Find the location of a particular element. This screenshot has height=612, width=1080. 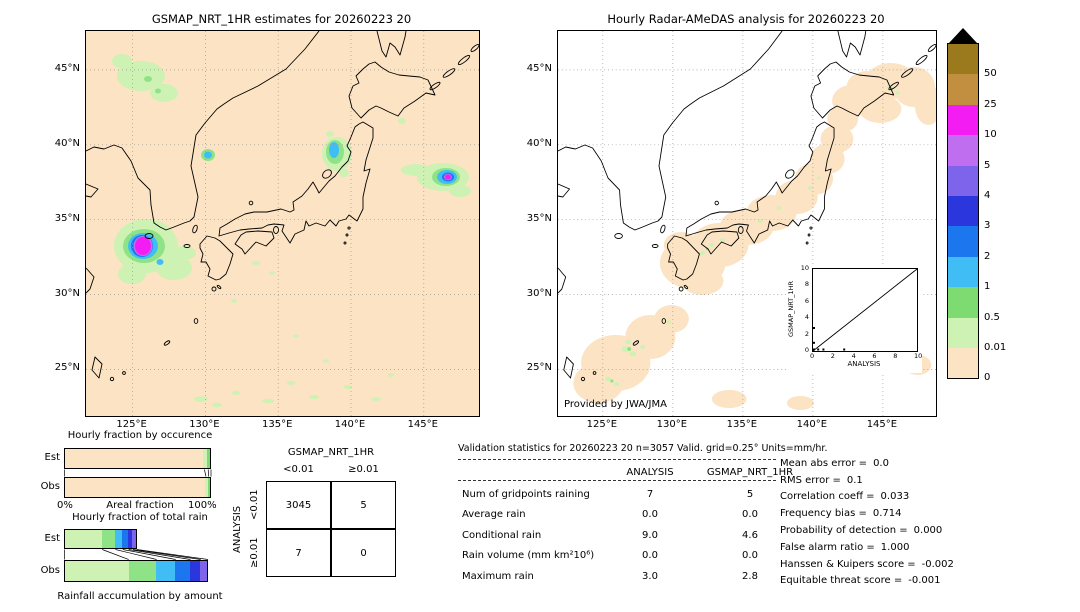

occurrence-bar-obs is located at coordinates (137, 487).